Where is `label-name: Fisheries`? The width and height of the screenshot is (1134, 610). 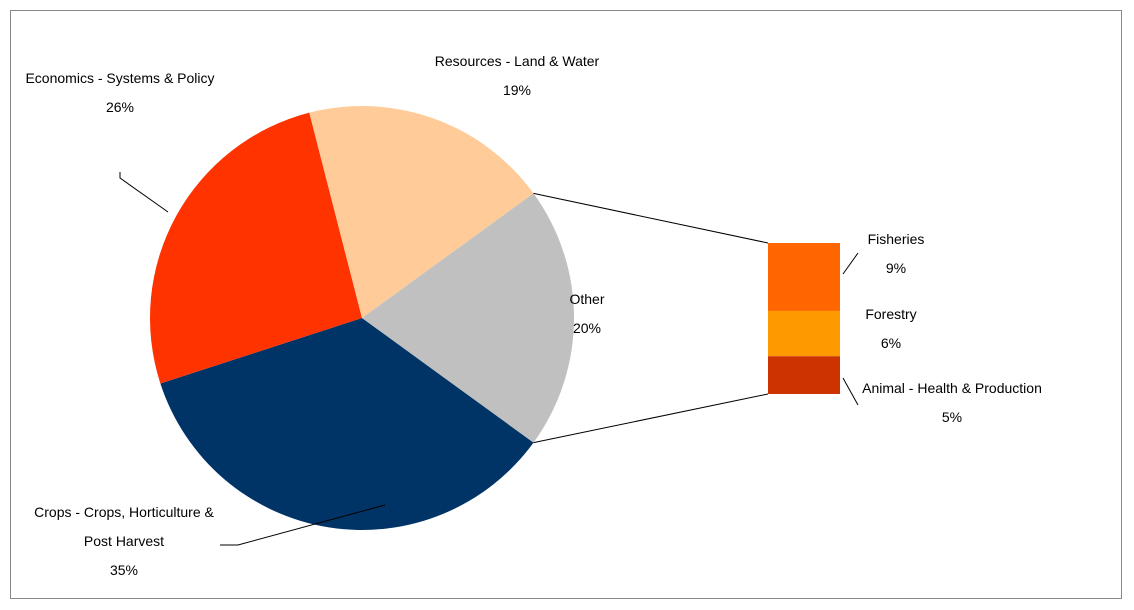
label-name: Fisheries is located at coordinates (896, 239).